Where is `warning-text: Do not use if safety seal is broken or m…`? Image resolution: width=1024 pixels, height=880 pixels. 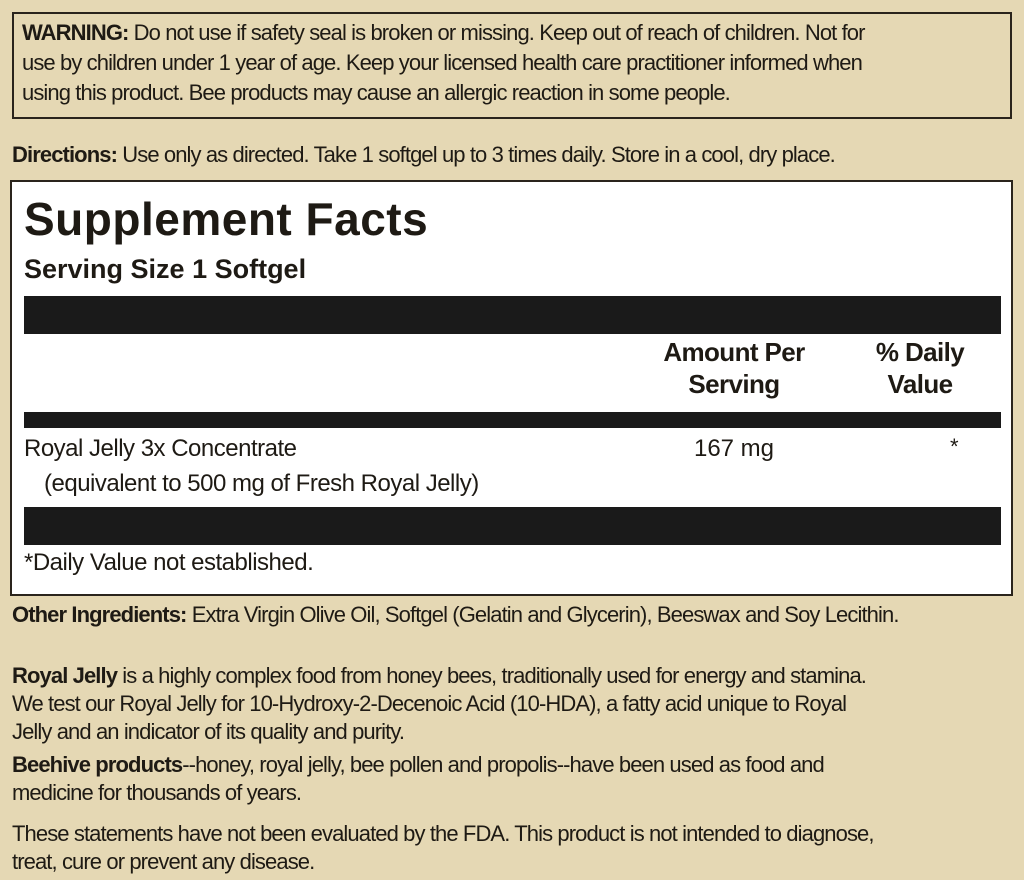 warning-text: Do not use if safety seal is broken or m… is located at coordinates (499, 32).